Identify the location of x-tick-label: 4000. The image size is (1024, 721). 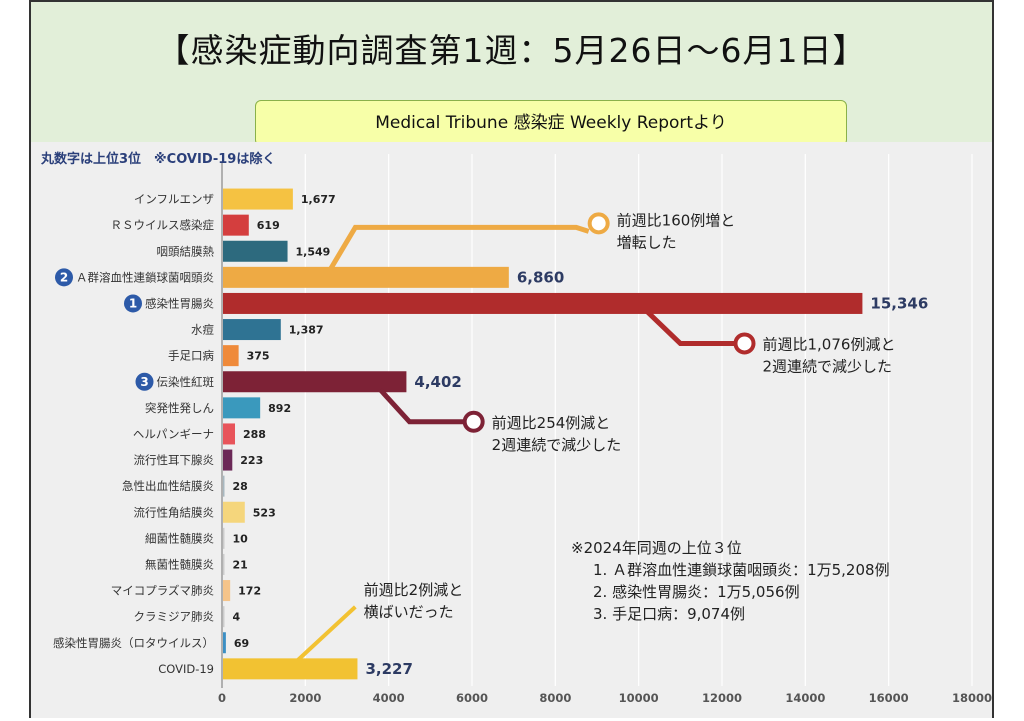
(389, 698).